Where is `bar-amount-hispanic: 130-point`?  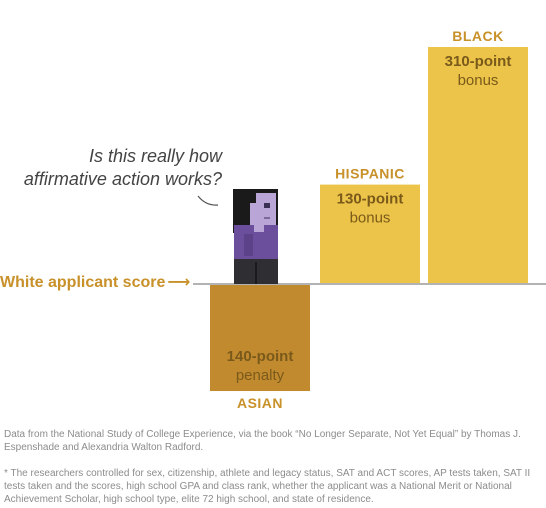 bar-amount-hispanic: 130-point is located at coordinates (370, 199).